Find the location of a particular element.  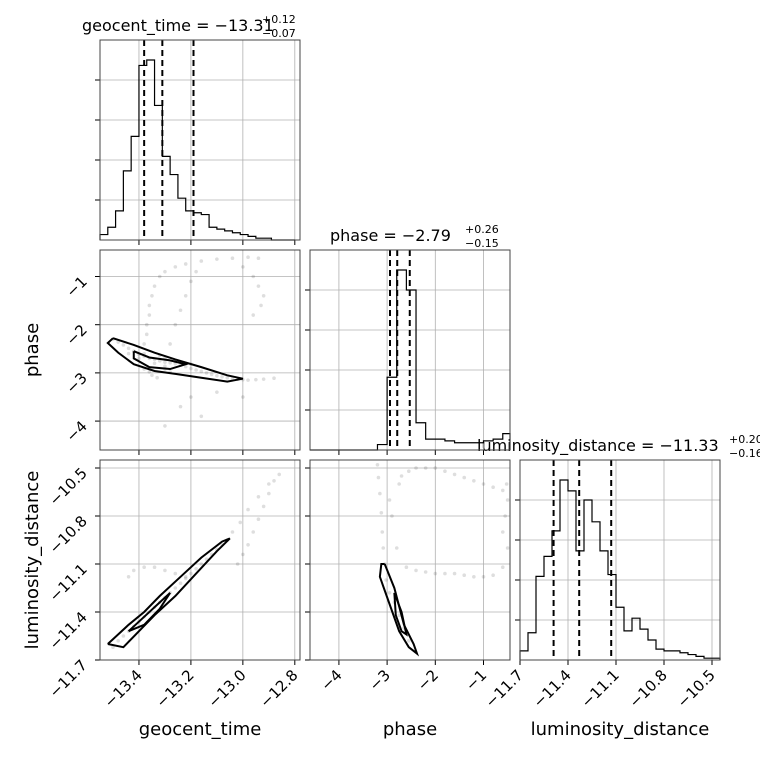

title-geocent_time: geocent_time = −13.31 +0.12 −0.07 is located at coordinates (189, 26).